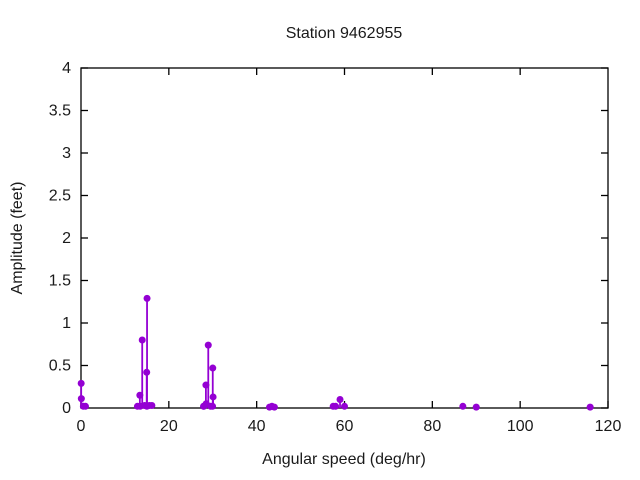 This screenshot has height=480, width=640. I want to click on y-tick-label: 1, so click(66, 323).